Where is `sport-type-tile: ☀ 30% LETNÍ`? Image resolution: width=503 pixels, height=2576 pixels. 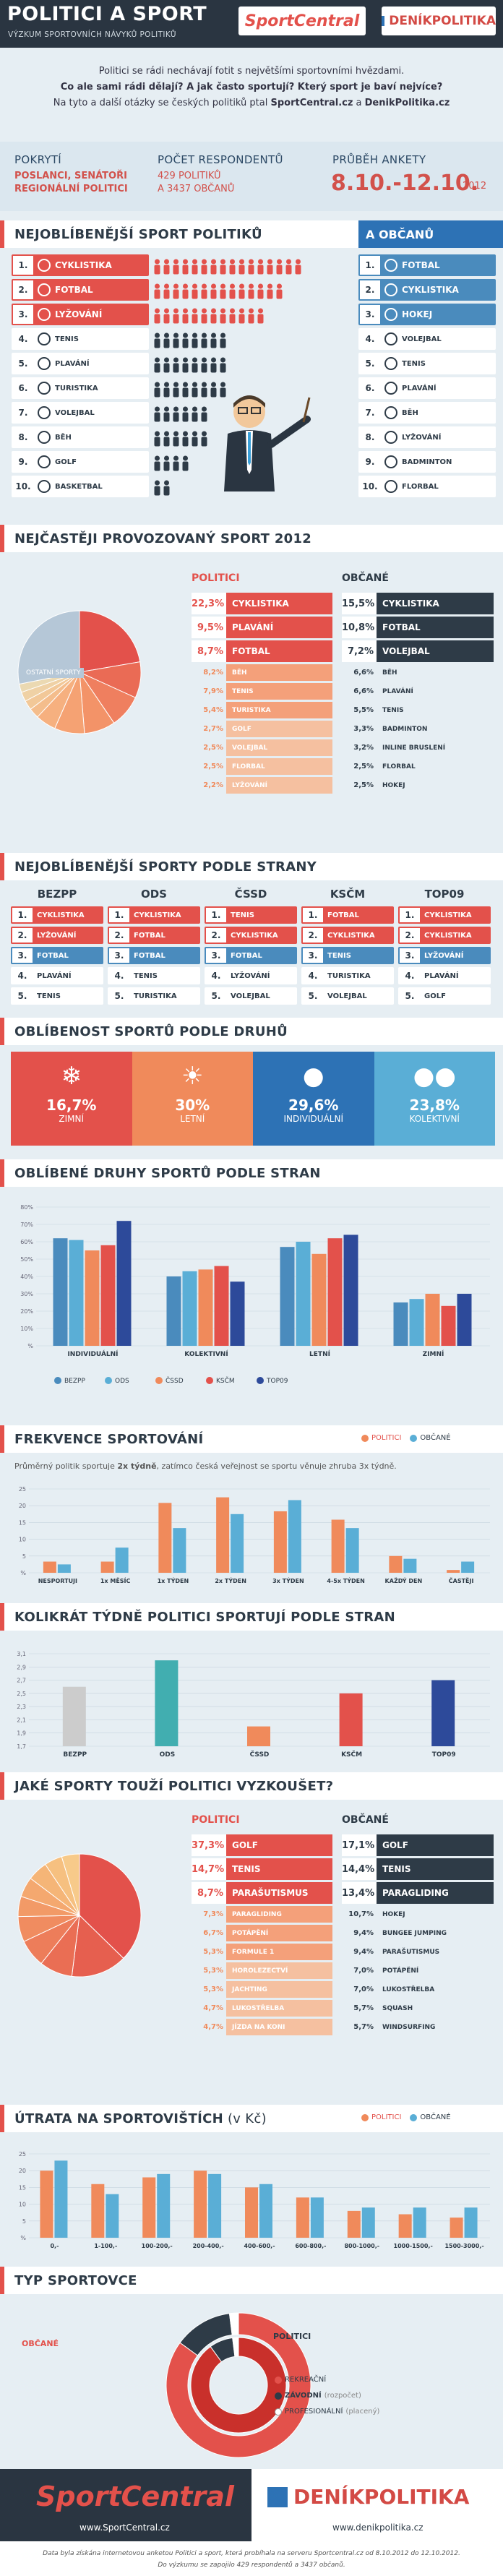 sport-type-tile: ☀ 30% LETNÍ is located at coordinates (192, 1099).